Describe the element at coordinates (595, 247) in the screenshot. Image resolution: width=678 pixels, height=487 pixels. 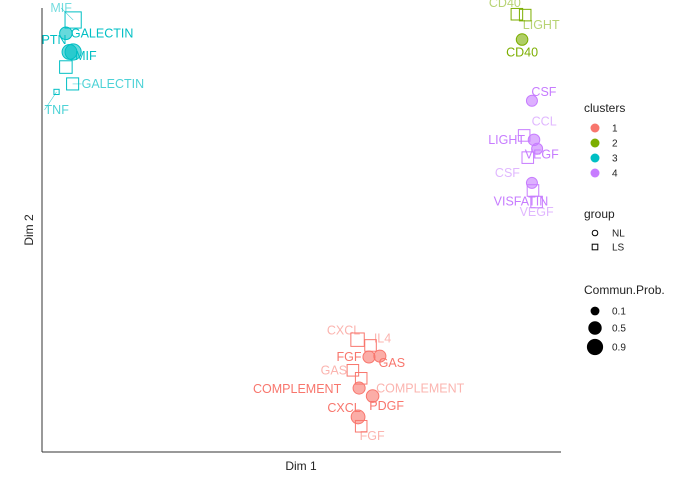
I see `legend-group-swatch-square` at that location.